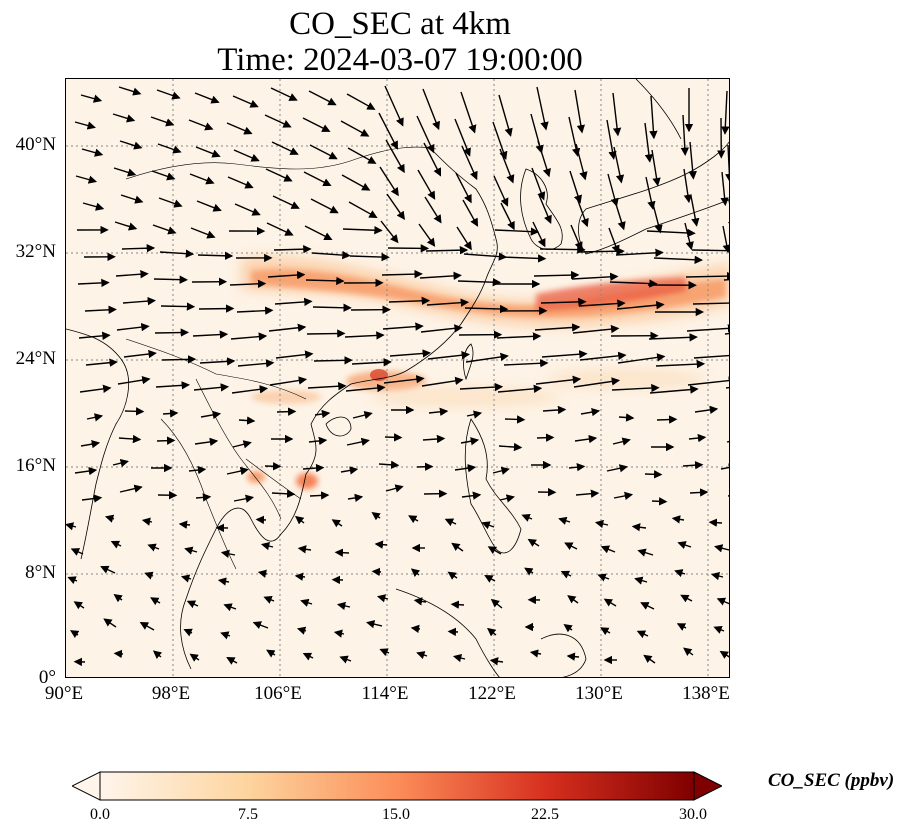 The image size is (916, 836). I want to click on colorbar-tick-30: 30.0, so click(693, 814).